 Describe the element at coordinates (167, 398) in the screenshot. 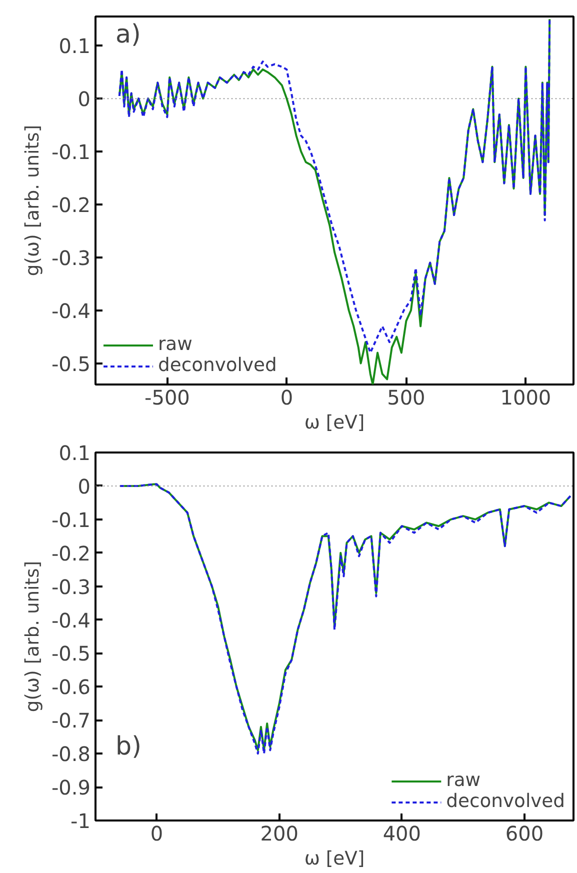

I see `x-tick-label: -500` at that location.